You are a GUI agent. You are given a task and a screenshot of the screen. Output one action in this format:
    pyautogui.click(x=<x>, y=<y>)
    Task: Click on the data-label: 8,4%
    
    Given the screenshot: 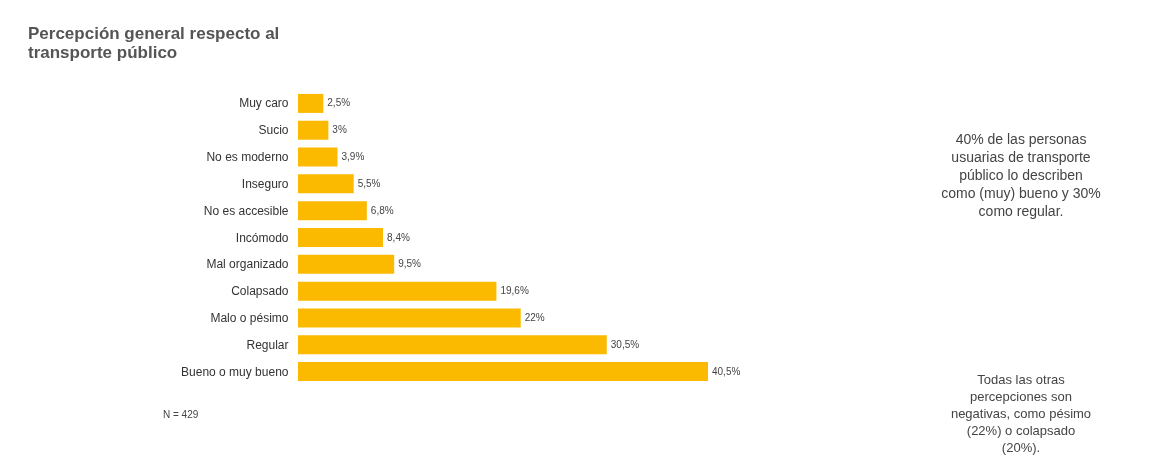 What is the action you would take?
    pyautogui.click(x=398, y=237)
    